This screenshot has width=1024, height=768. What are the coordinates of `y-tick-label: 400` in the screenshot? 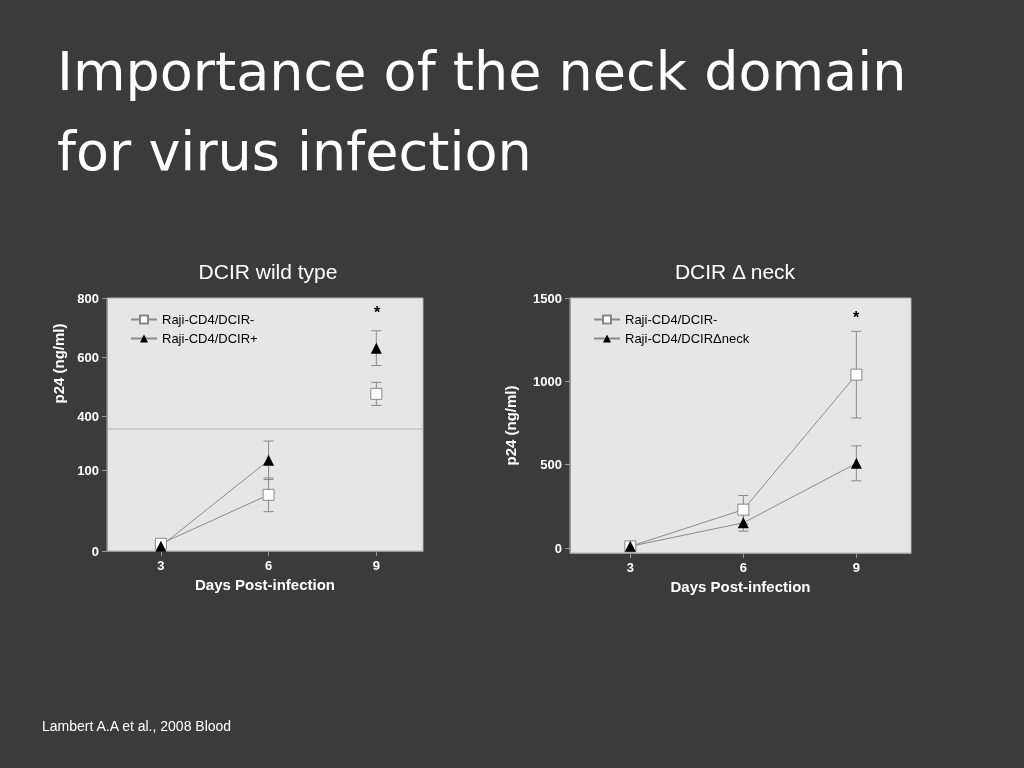 It's located at (88, 416).